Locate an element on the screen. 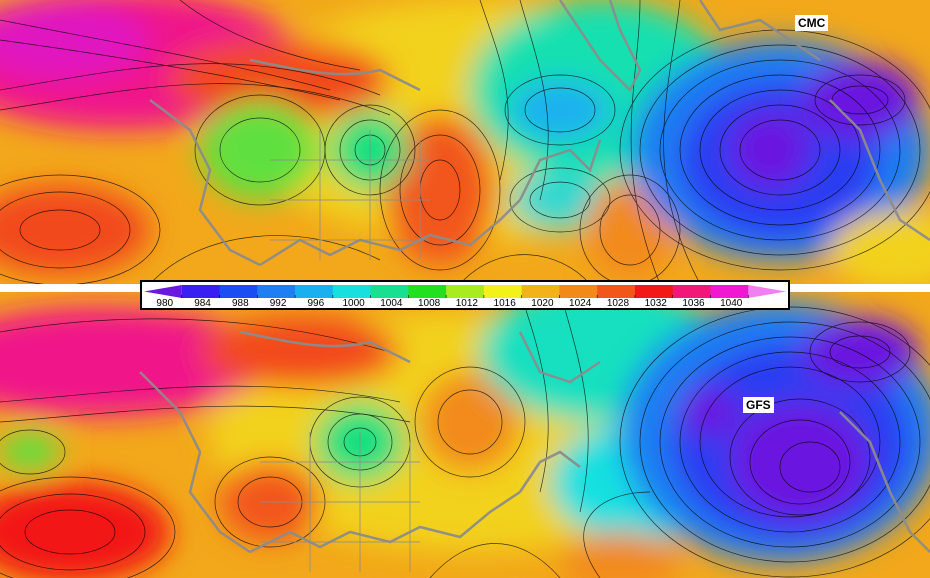  tick-label: 980 is located at coordinates (165, 303).